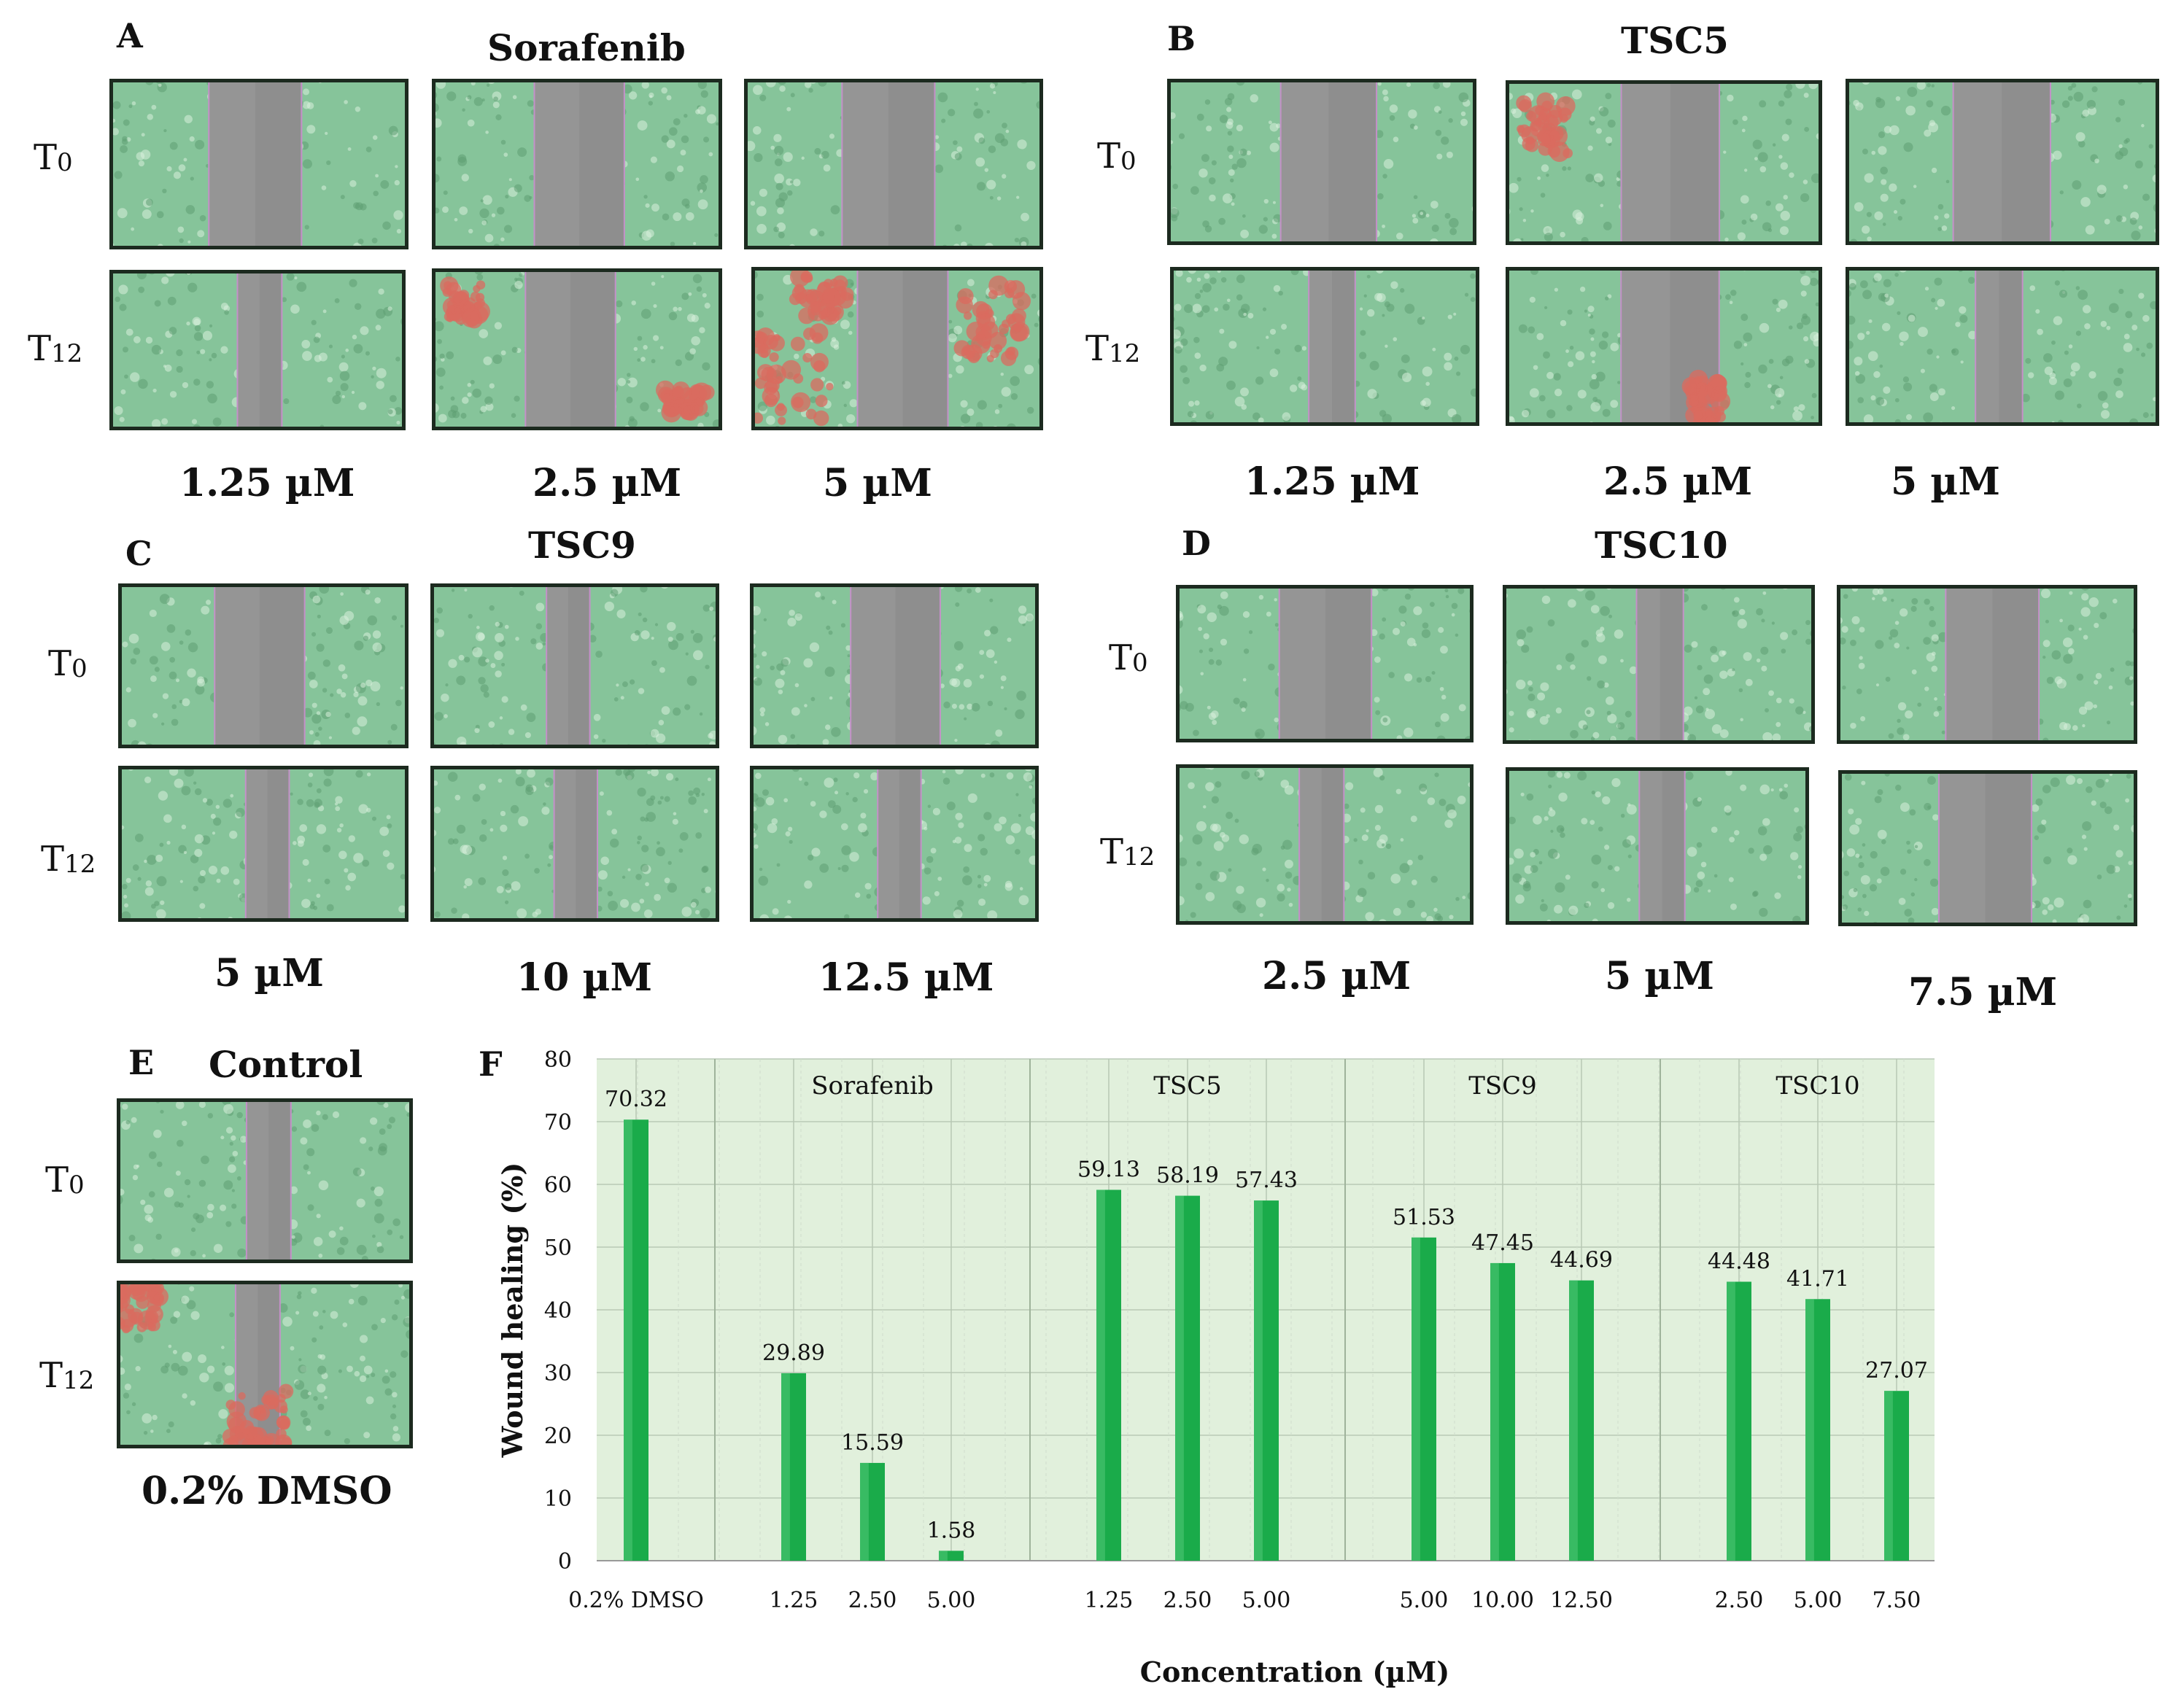 The width and height of the screenshot is (2184, 1700). Describe the element at coordinates (1113, 348) in the screenshot. I see `panel-b-t12-label: T12` at that location.